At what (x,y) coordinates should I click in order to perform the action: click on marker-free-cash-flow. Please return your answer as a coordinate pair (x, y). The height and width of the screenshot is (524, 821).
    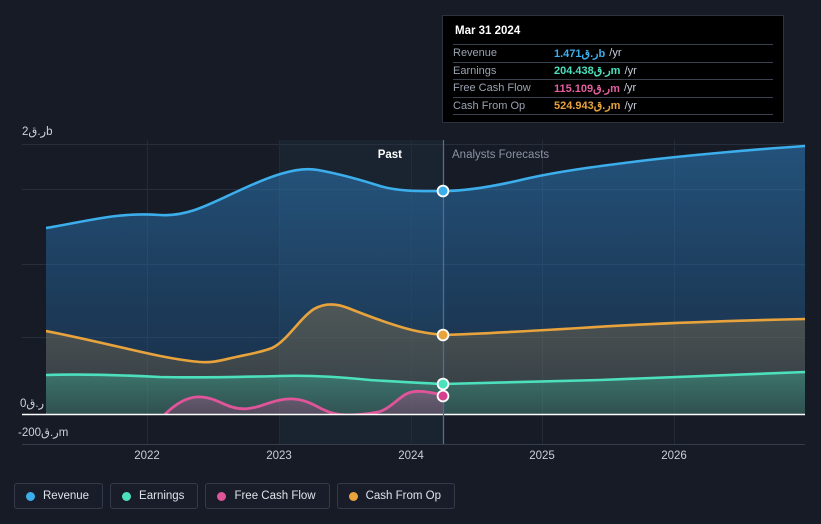
    Looking at the image, I should click on (443, 396).